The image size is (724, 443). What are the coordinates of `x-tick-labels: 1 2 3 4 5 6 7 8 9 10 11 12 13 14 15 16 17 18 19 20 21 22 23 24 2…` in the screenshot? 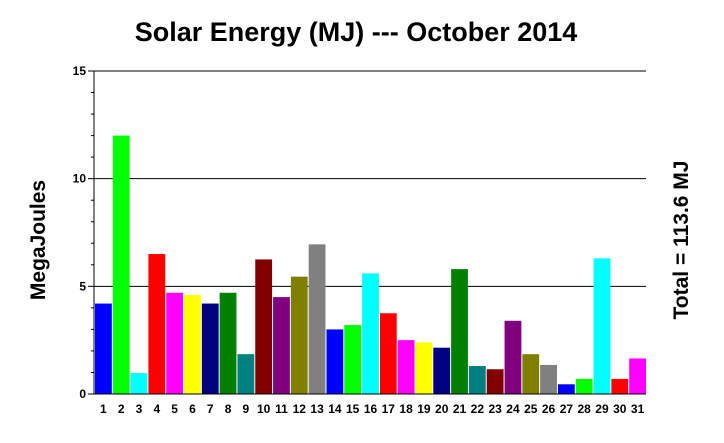 It's located at (372, 409).